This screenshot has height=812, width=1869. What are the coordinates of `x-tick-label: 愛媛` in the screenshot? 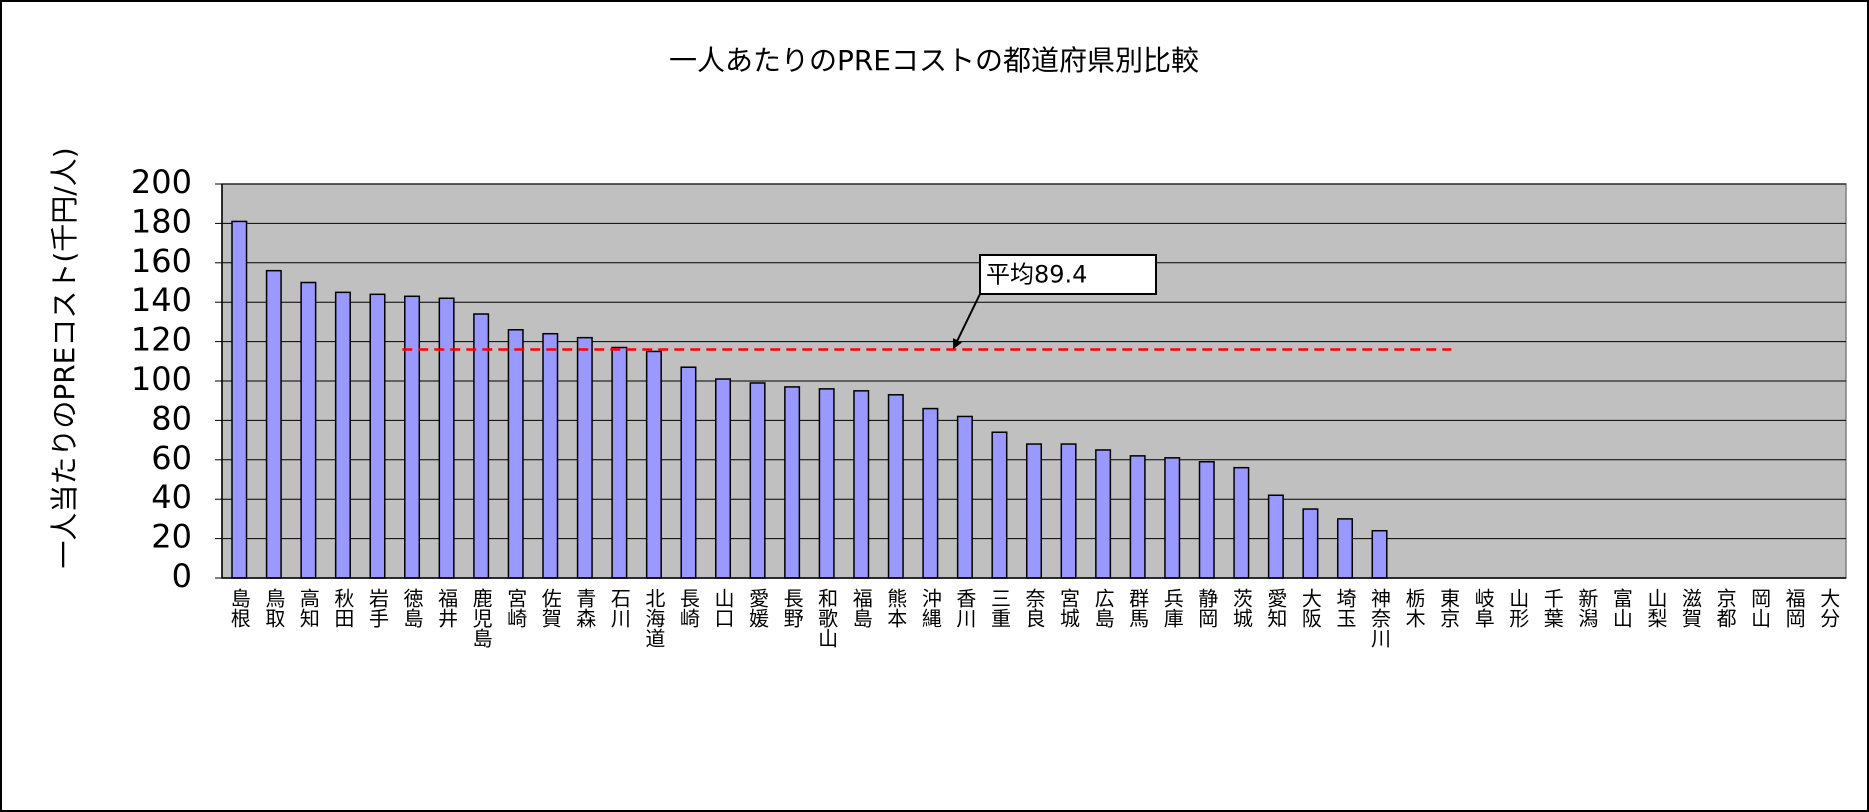 It's located at (758, 608).